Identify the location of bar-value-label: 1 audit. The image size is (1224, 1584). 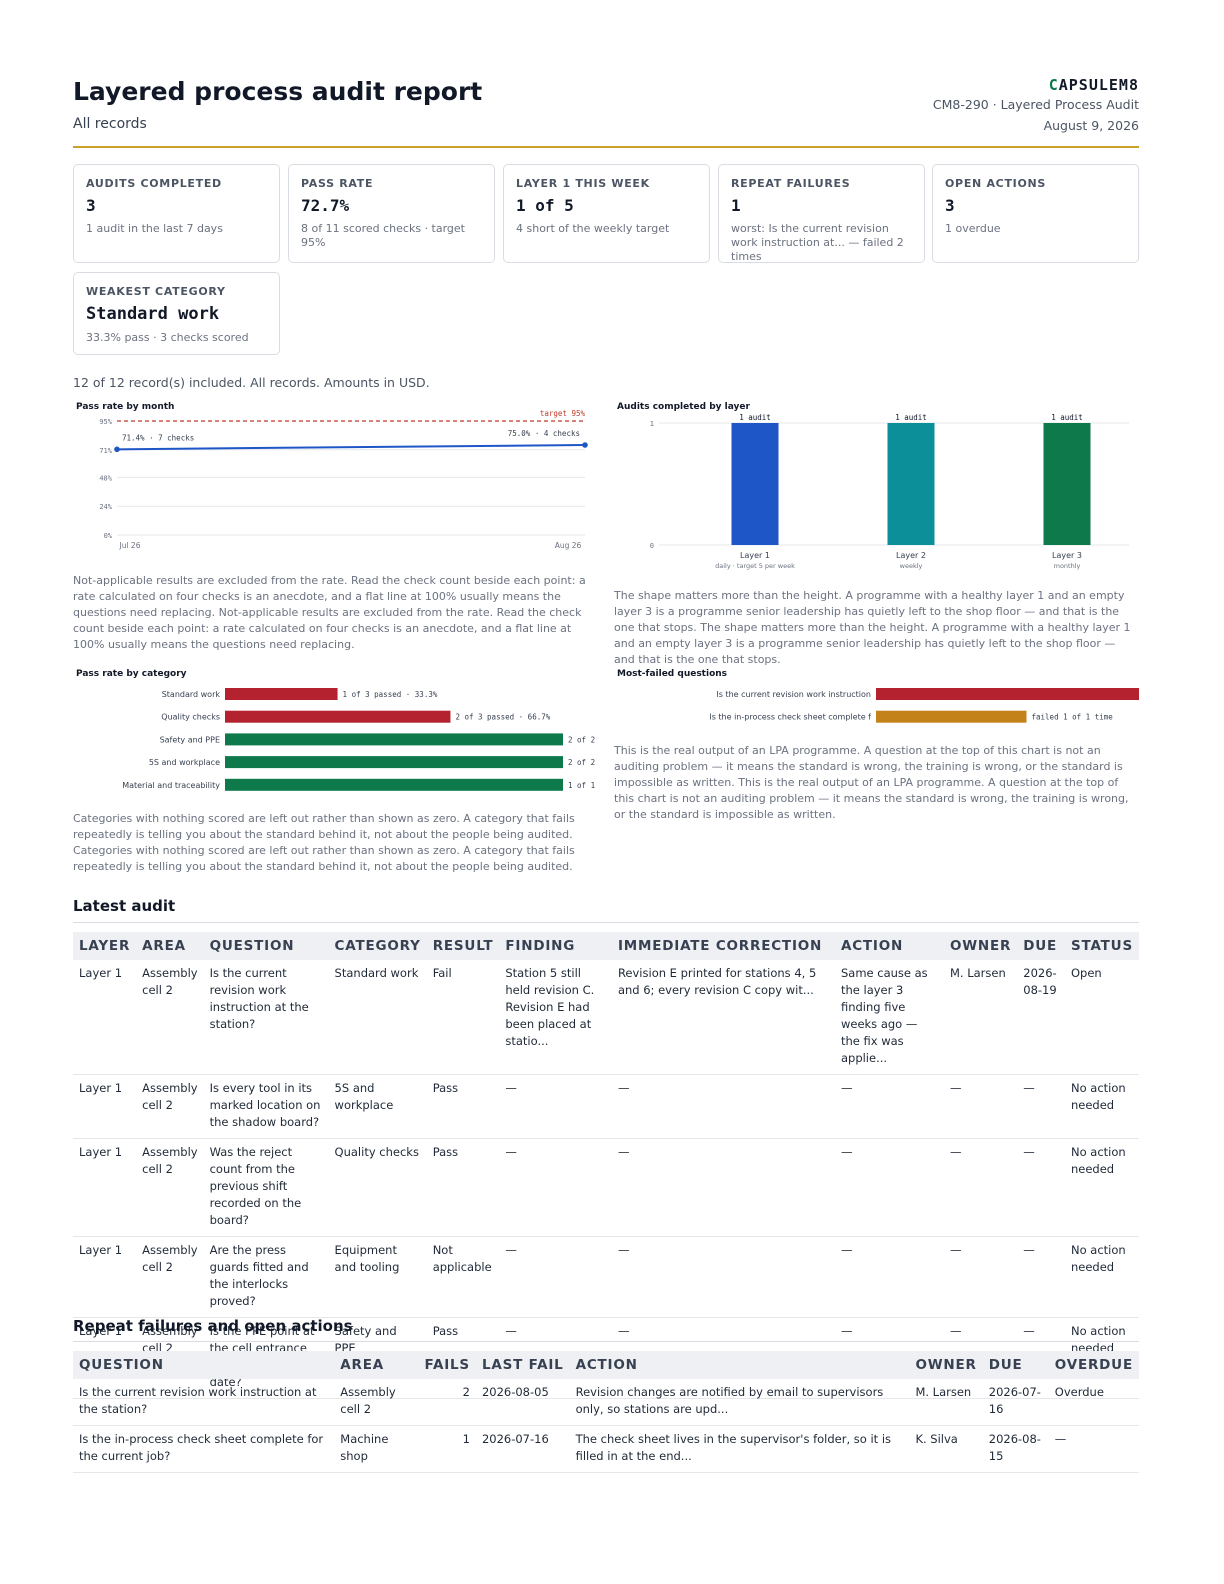
(911, 417).